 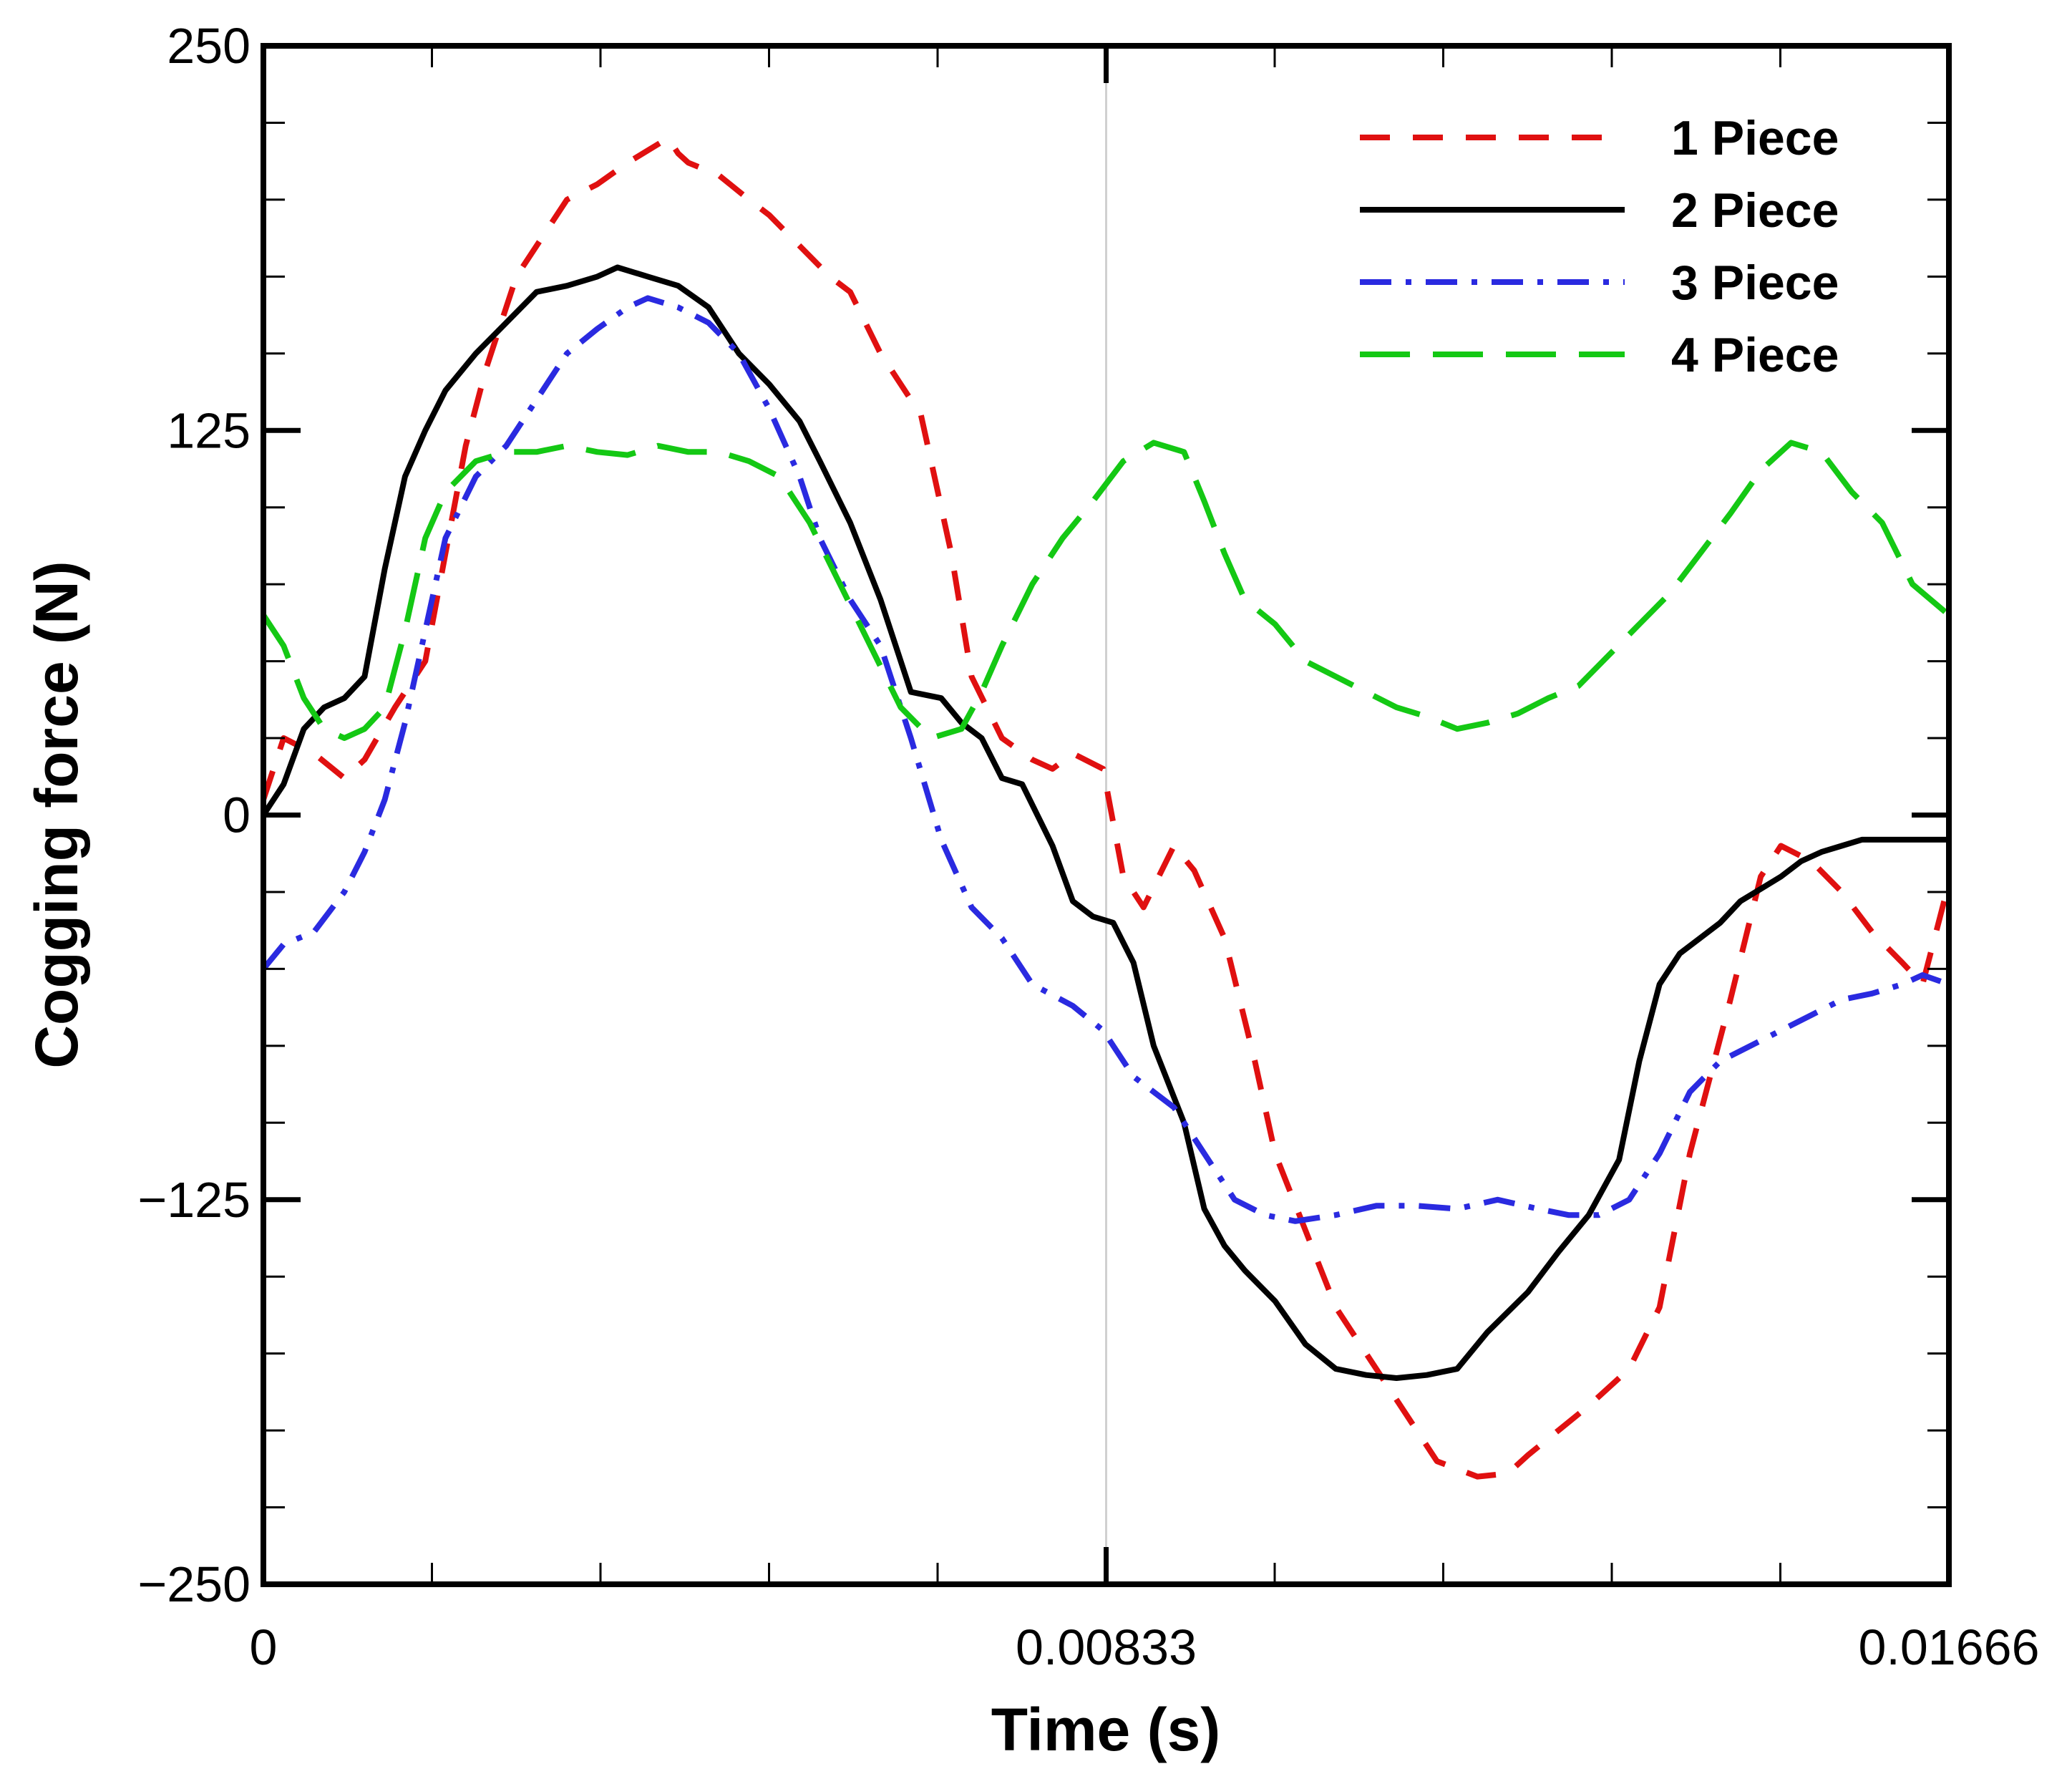 What do you see at coordinates (237, 815) in the screenshot?
I see `y-tick-label: 0` at bounding box center [237, 815].